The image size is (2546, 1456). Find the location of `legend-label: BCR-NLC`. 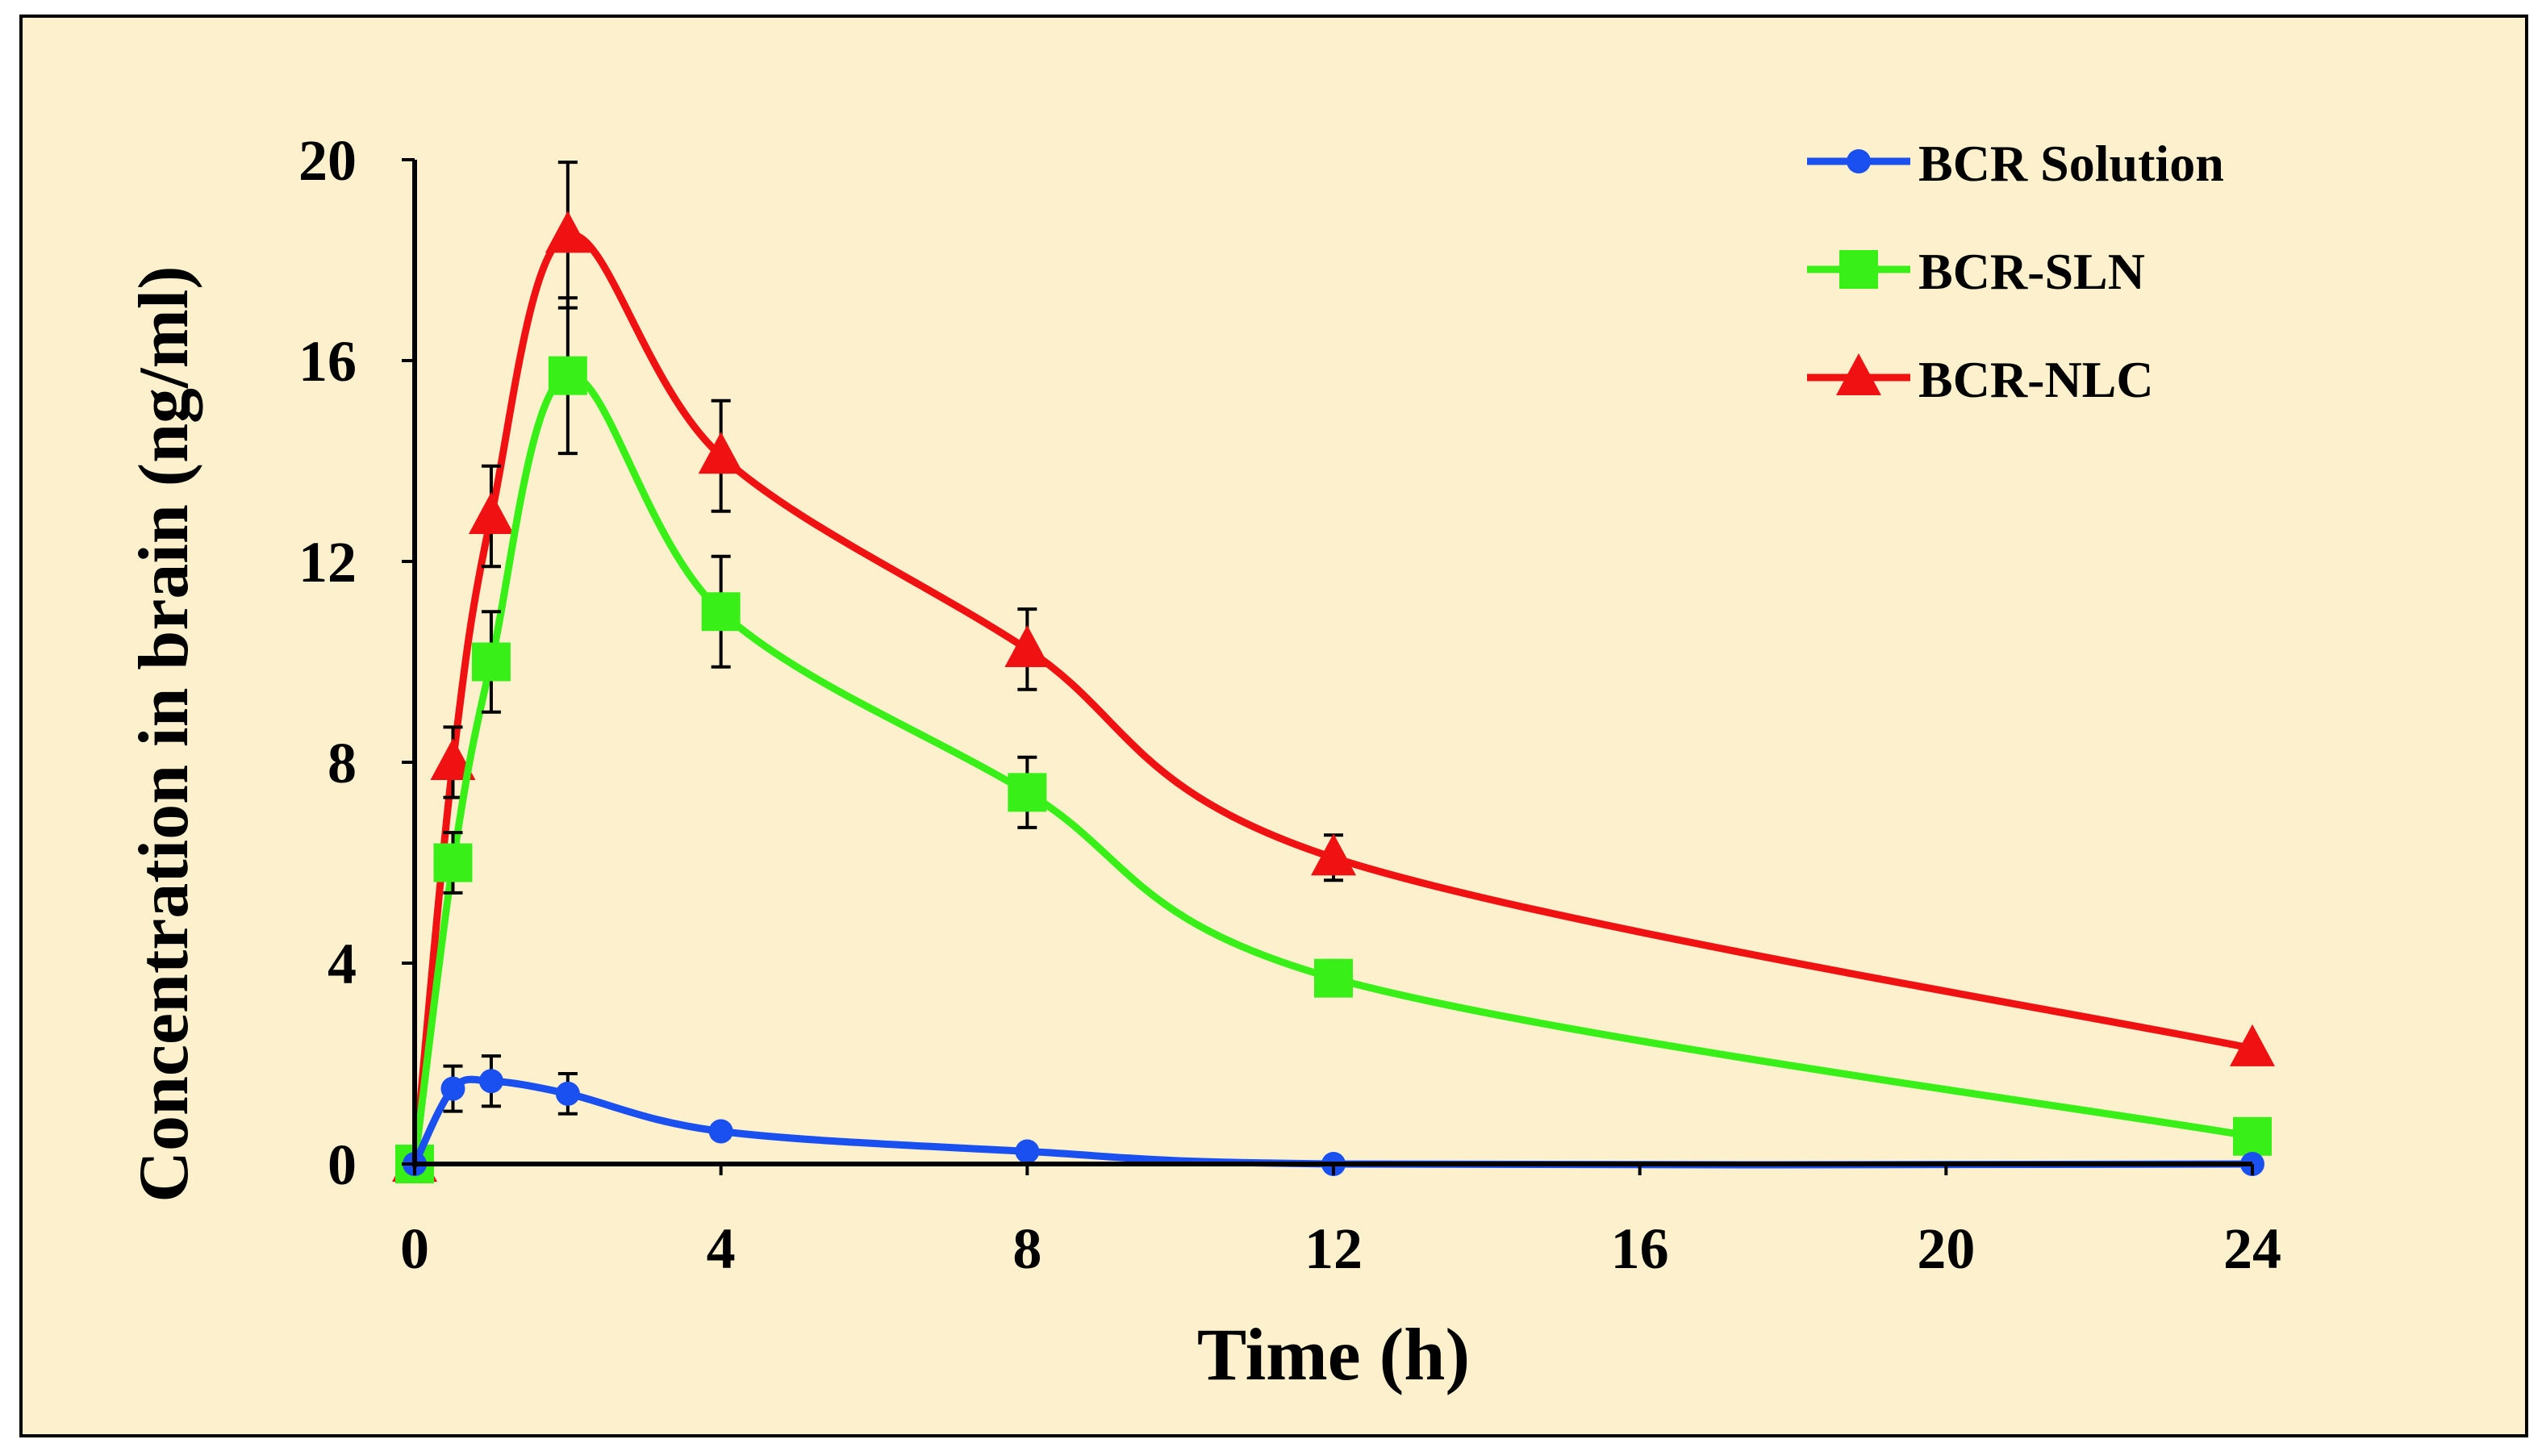

legend-label: BCR-NLC is located at coordinates (2036, 379).